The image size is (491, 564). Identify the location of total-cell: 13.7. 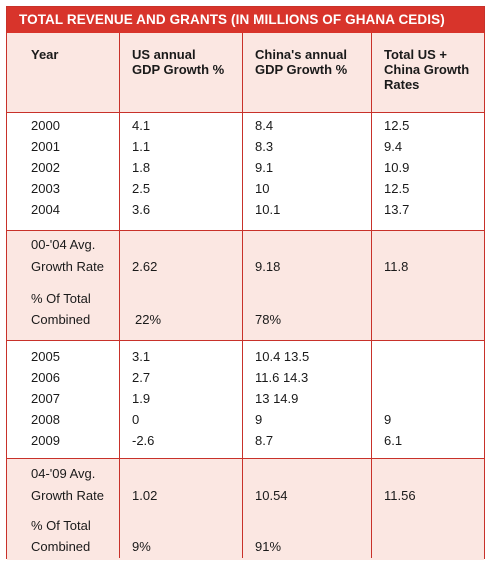
(397, 209).